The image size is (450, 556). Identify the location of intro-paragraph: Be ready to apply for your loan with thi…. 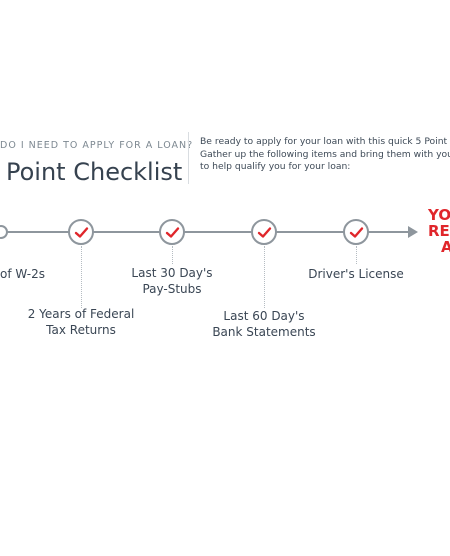
(325, 155).